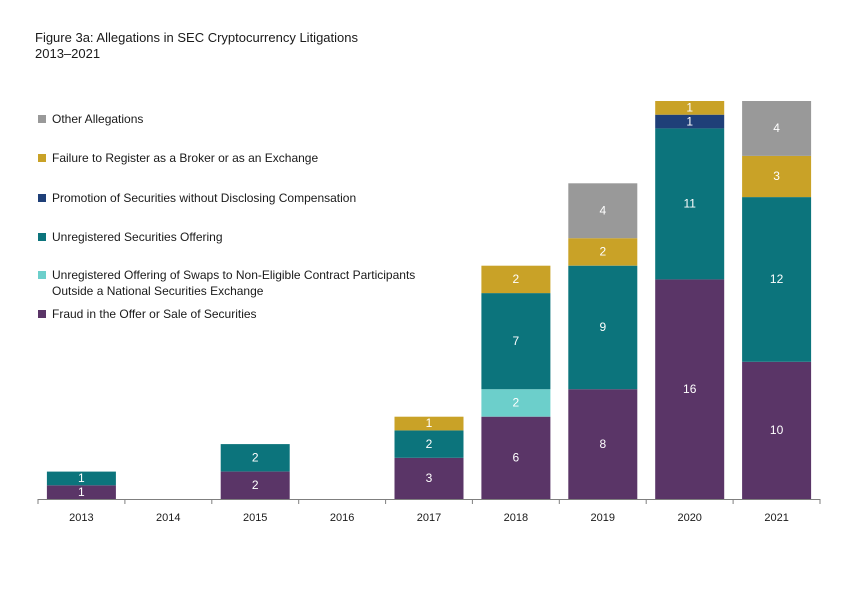 The image size is (860, 592). I want to click on bar-segment-2018-failure-to-register-as-a-broke, so click(516, 279).